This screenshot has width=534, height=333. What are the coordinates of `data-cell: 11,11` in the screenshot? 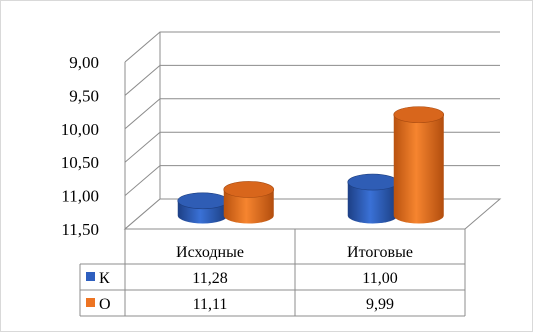 It's located at (210, 304).